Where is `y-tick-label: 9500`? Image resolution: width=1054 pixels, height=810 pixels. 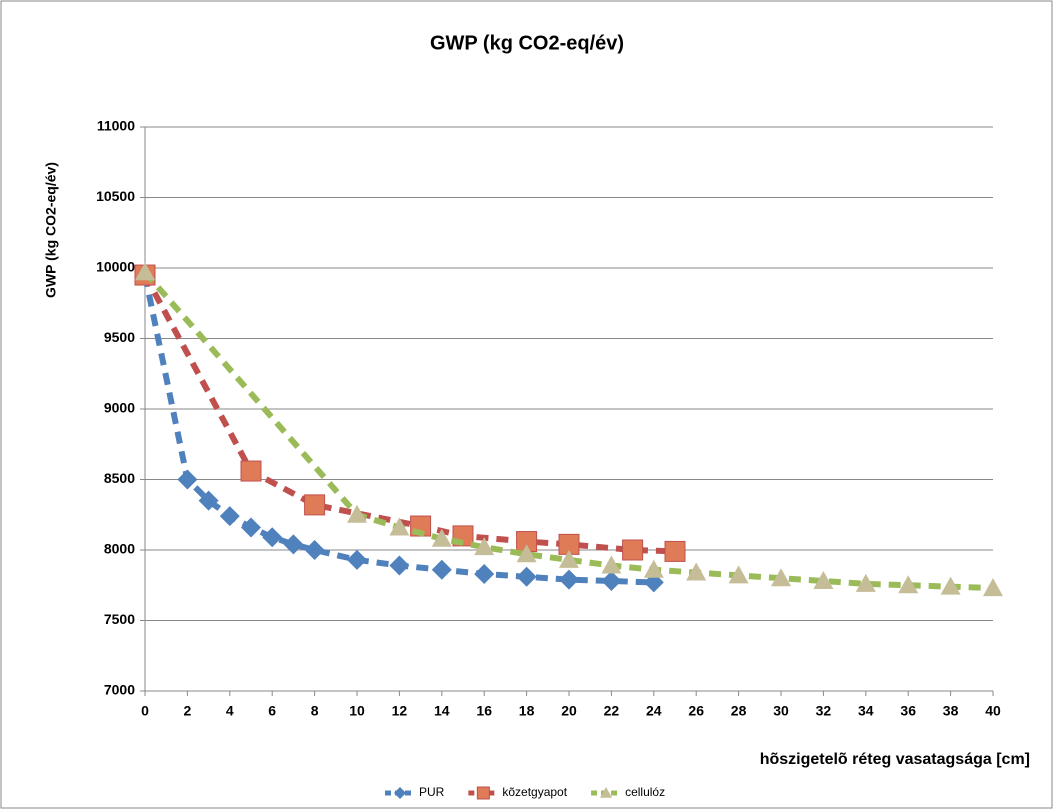 y-tick-label: 9500 is located at coordinates (119, 337).